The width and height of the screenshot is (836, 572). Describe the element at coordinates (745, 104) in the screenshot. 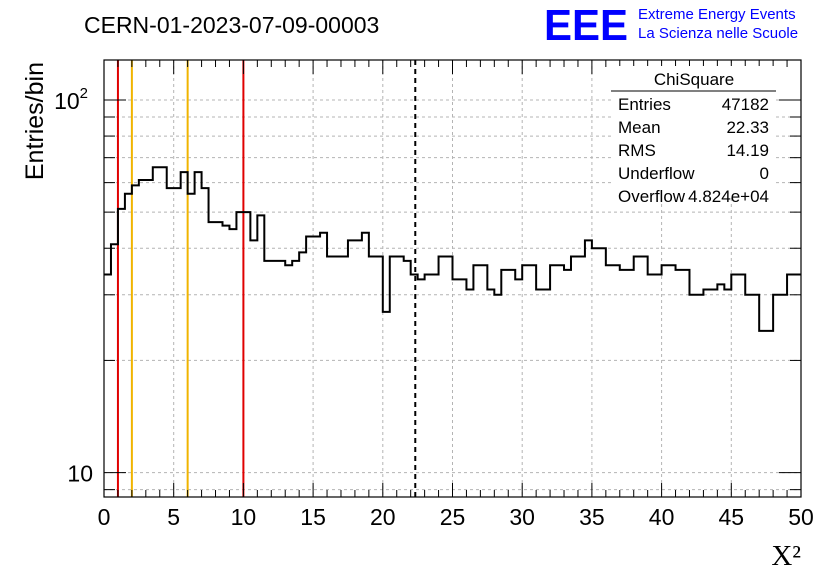

I see `stats-value-entries: 47182` at that location.